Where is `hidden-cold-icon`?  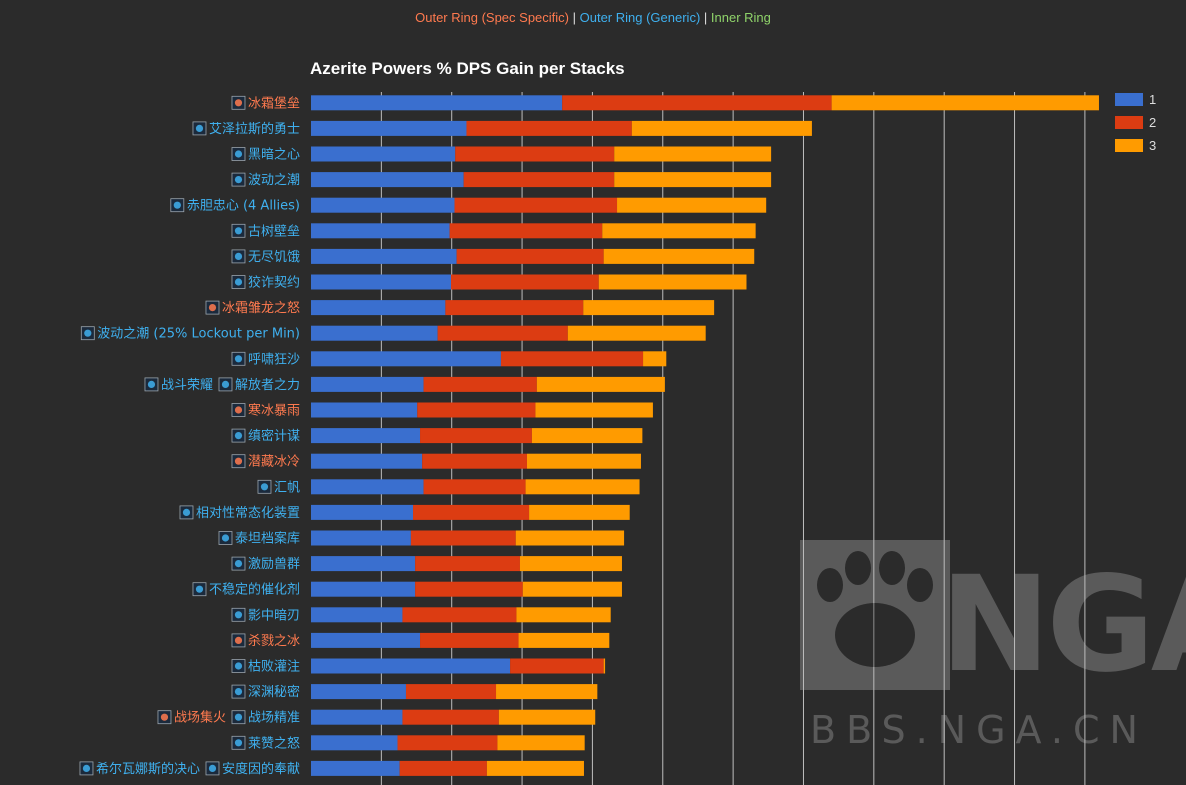 hidden-cold-icon is located at coordinates (238, 461).